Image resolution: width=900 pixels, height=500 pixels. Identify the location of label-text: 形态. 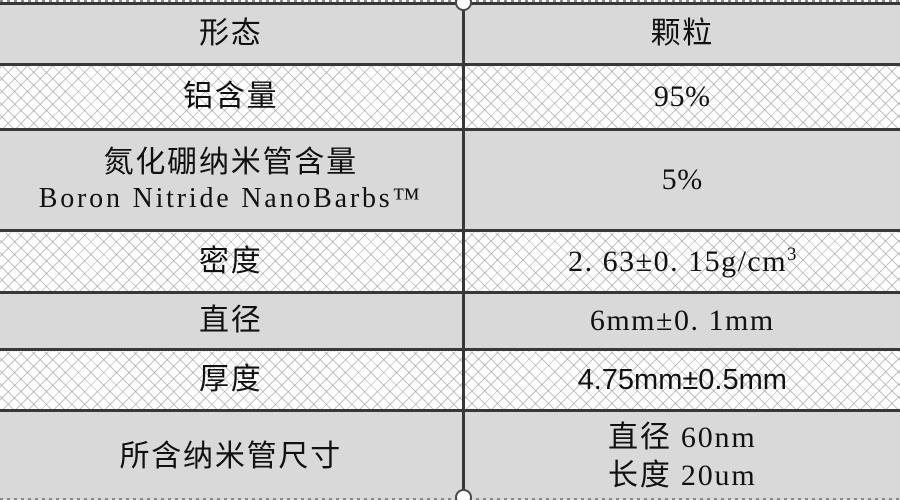
(230, 34).